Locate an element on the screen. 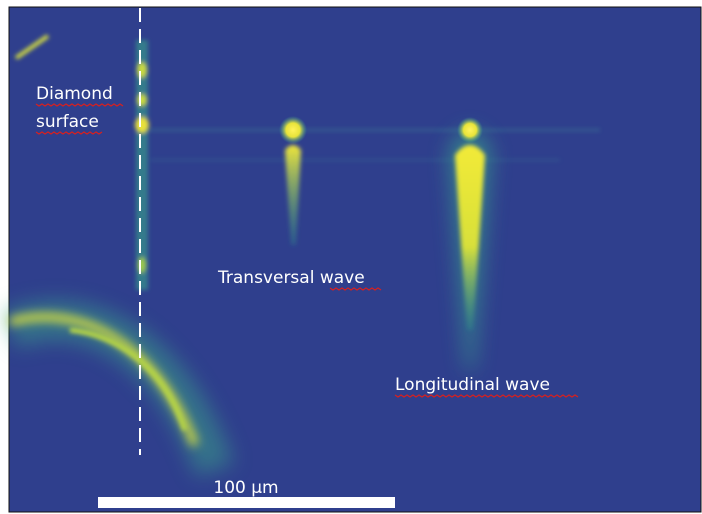 The height and width of the screenshot is (514, 702). scale-bar-label: 100 µm is located at coordinates (245, 488).